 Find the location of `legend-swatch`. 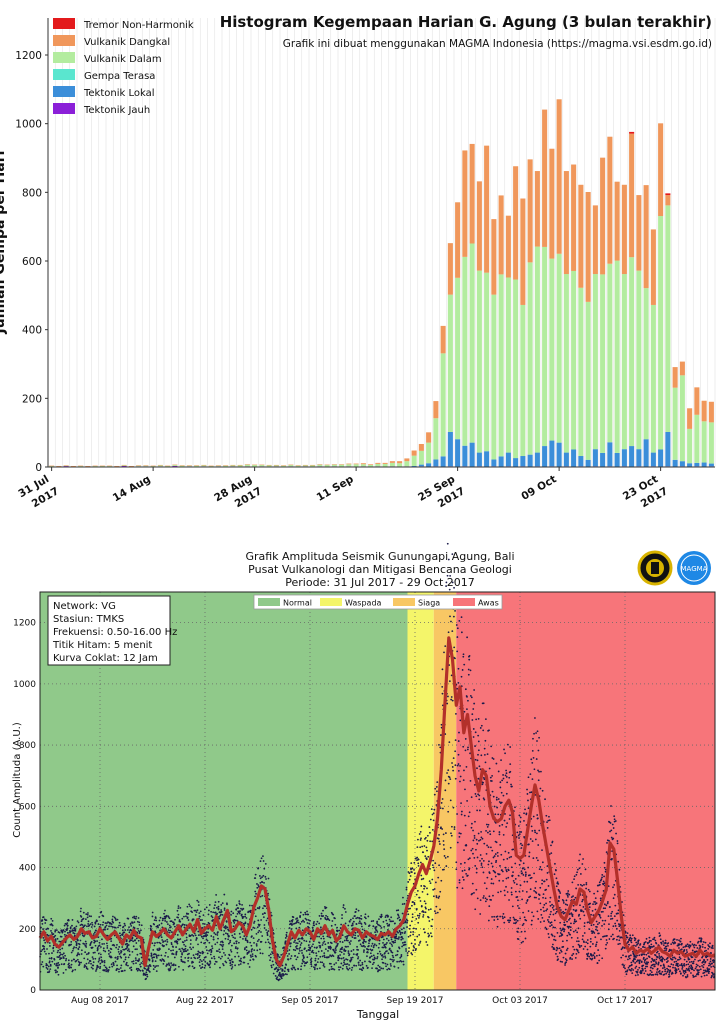

legend-swatch is located at coordinates (64, 108).